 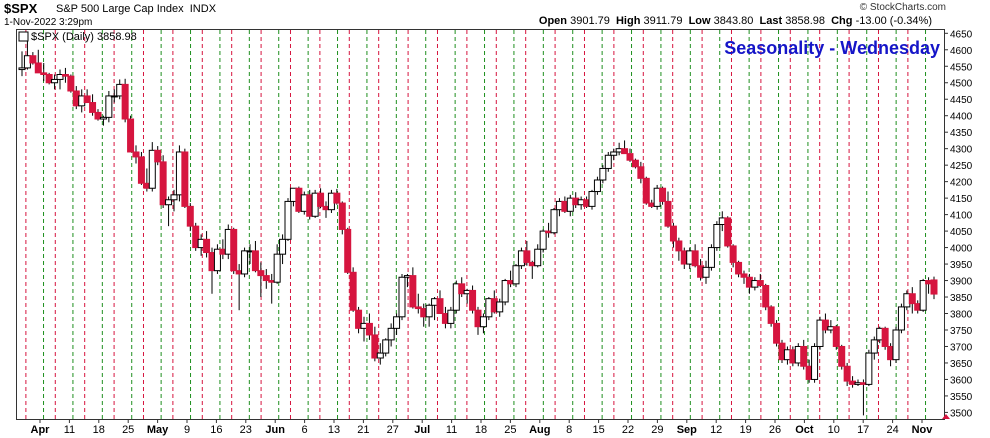 What do you see at coordinates (699, 21) in the screenshot?
I see `low-label: Low` at bounding box center [699, 21].